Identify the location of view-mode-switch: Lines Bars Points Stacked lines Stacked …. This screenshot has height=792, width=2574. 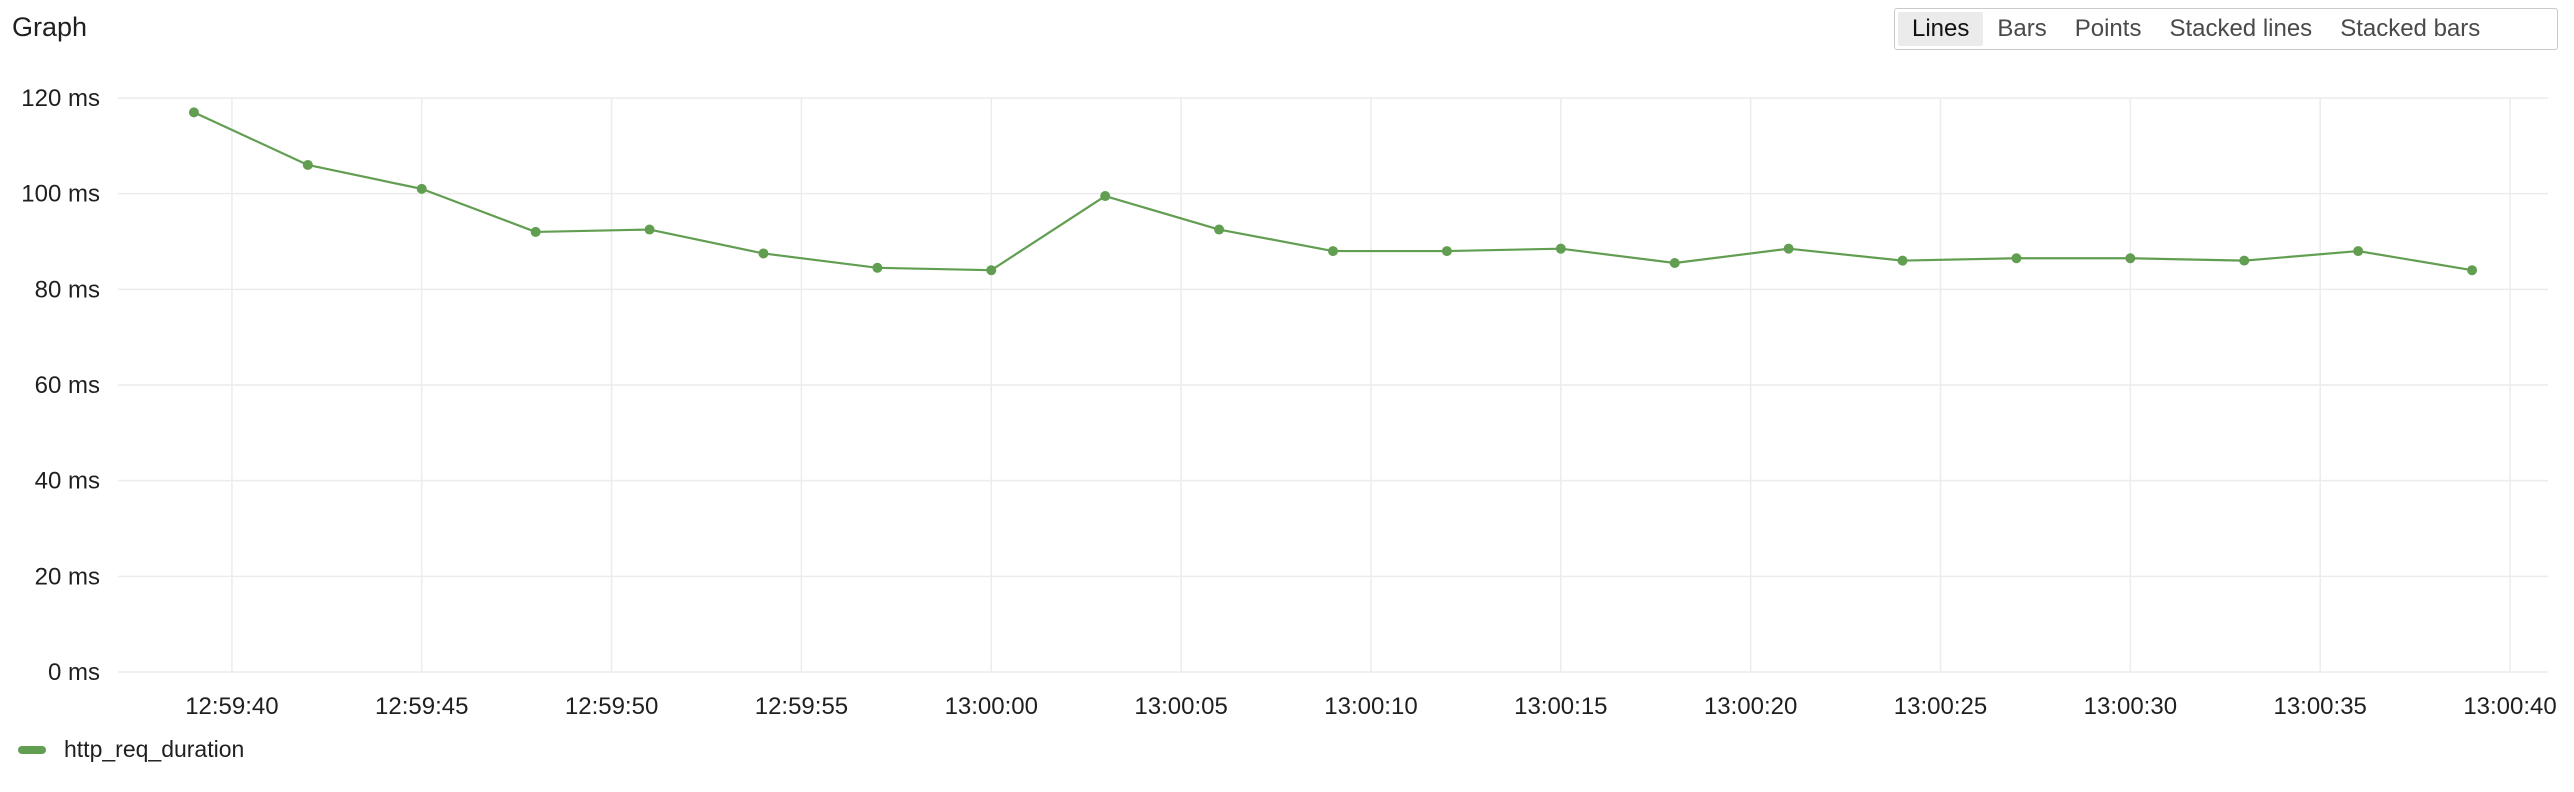
(2226, 29).